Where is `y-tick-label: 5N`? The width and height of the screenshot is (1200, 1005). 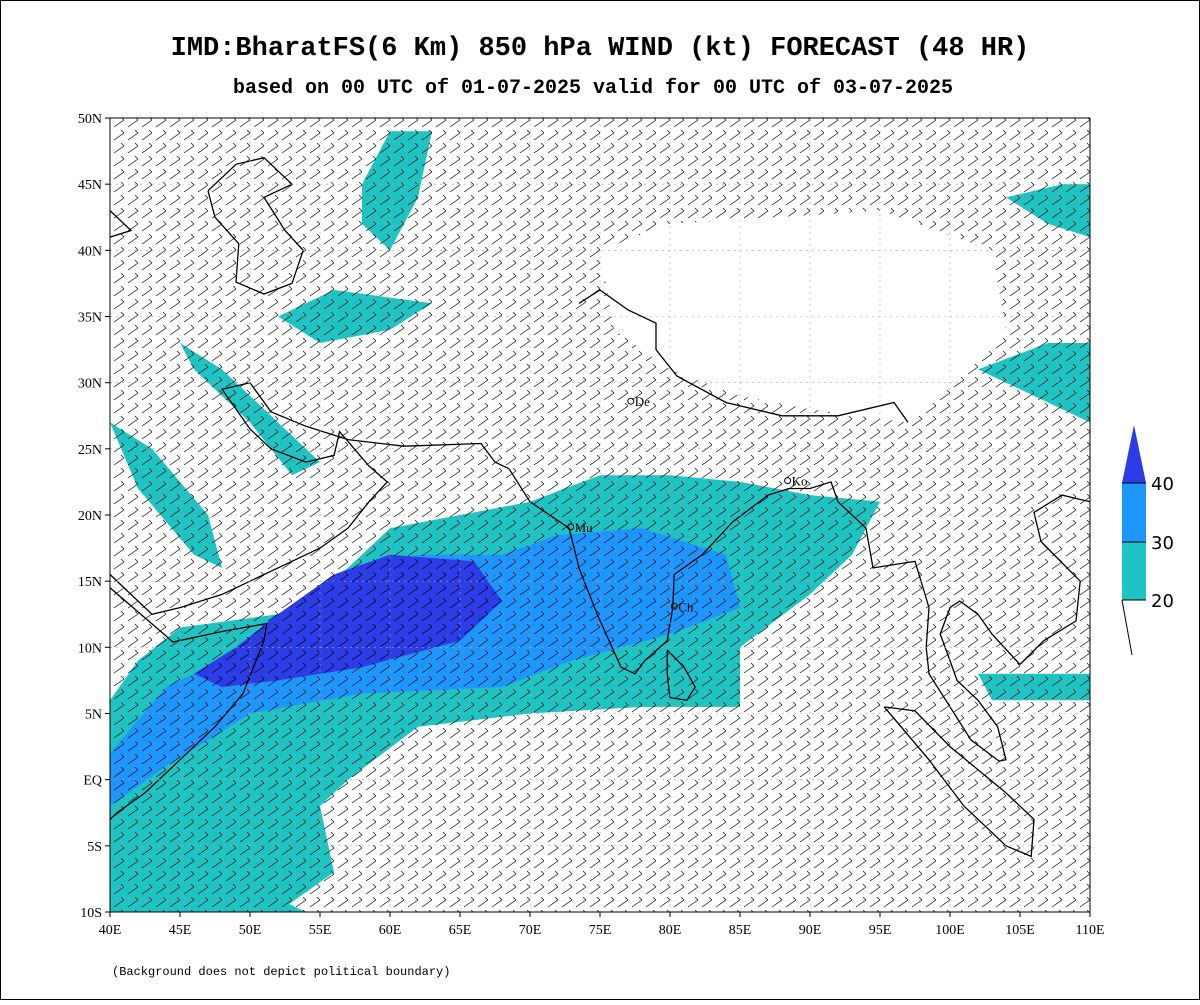 y-tick-label: 5N is located at coordinates (93, 715).